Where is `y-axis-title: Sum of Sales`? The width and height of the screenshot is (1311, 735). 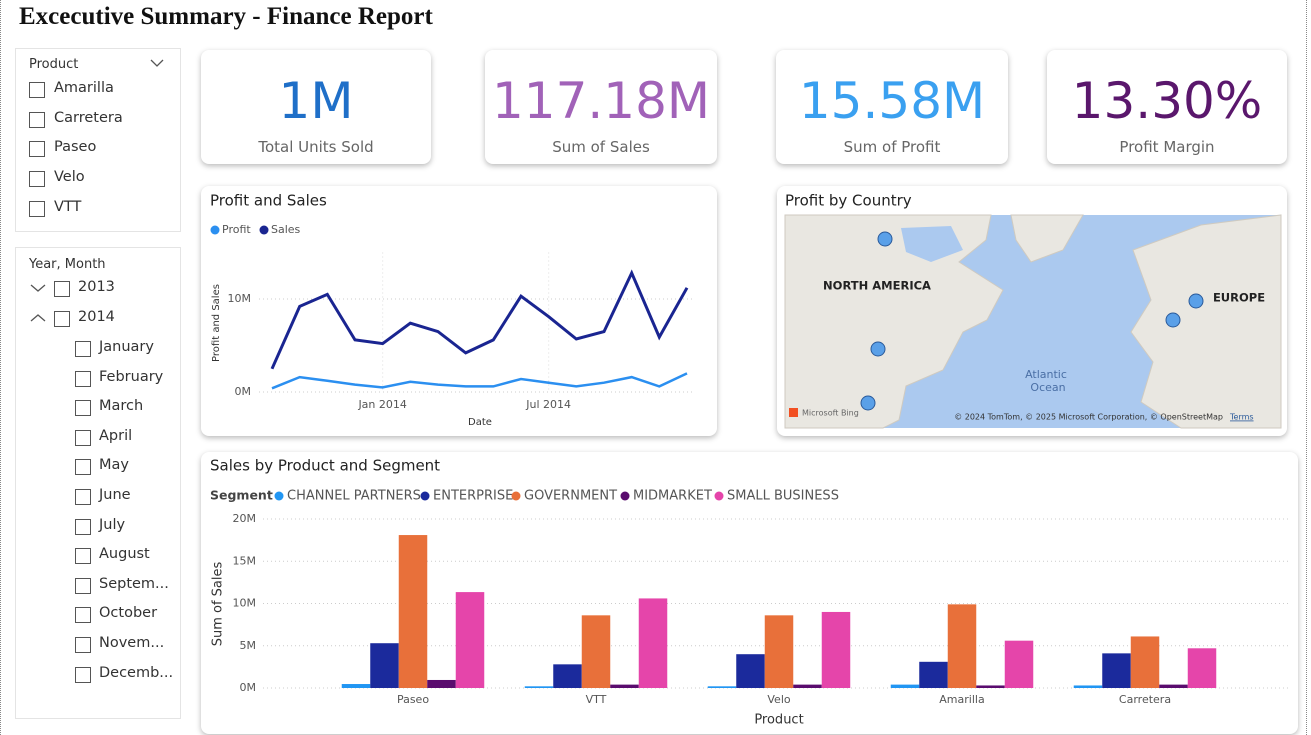 y-axis-title: Sum of Sales is located at coordinates (218, 604).